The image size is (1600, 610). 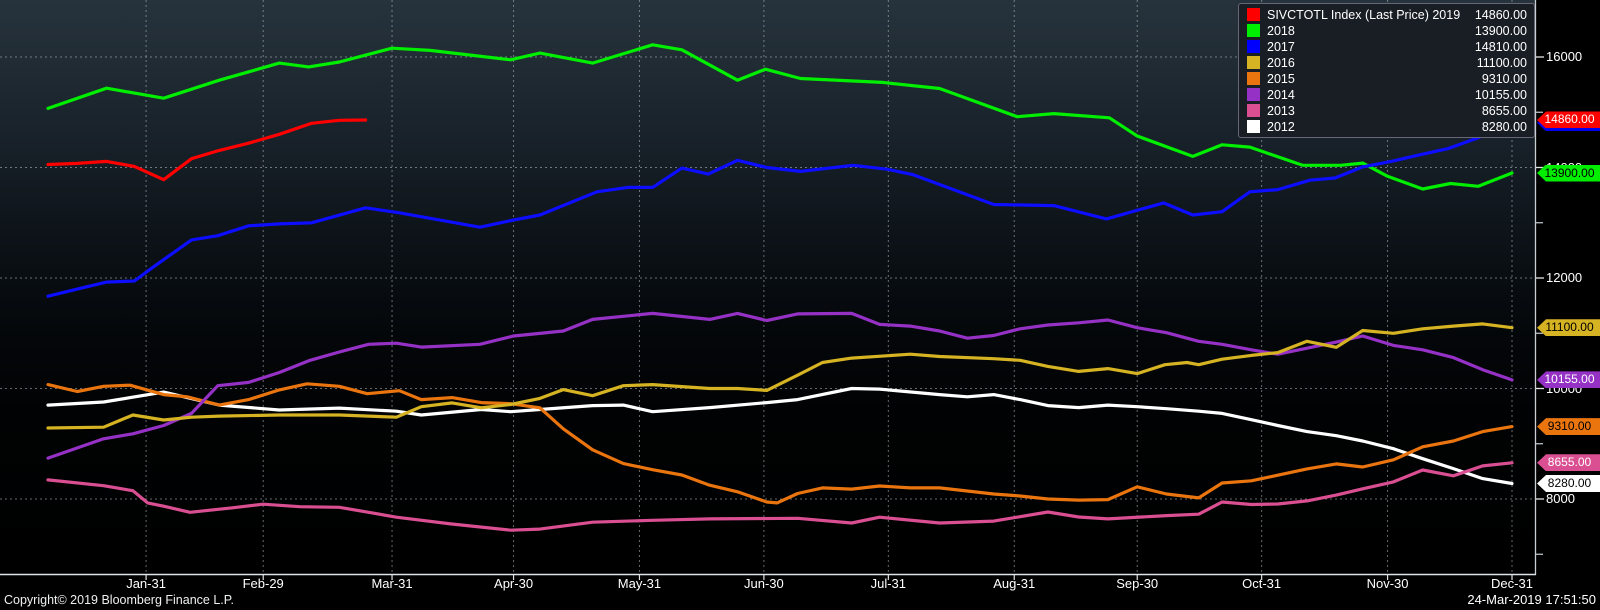 I want to click on legend-value: 14810.00, so click(x=1500, y=46).